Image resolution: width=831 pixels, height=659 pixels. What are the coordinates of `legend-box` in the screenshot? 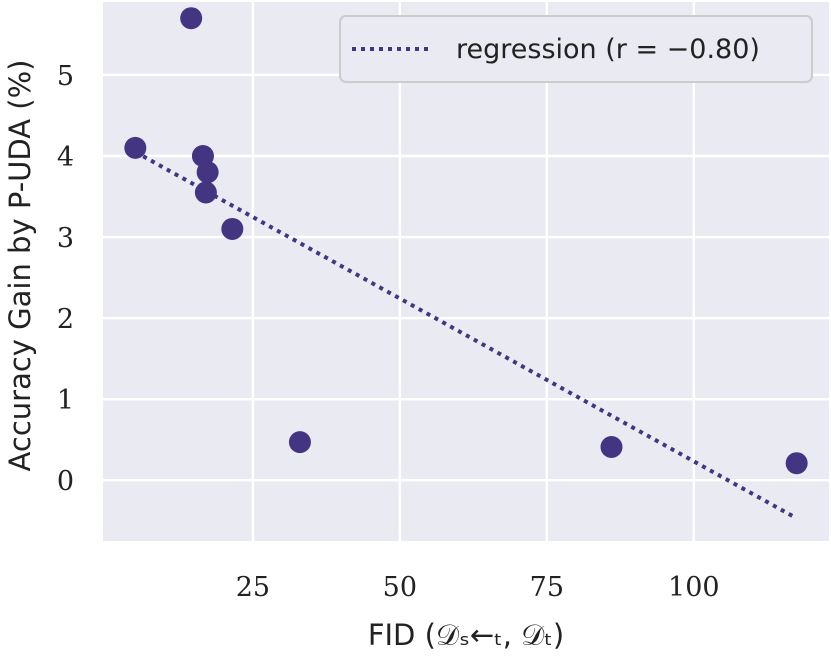 It's located at (576, 49).